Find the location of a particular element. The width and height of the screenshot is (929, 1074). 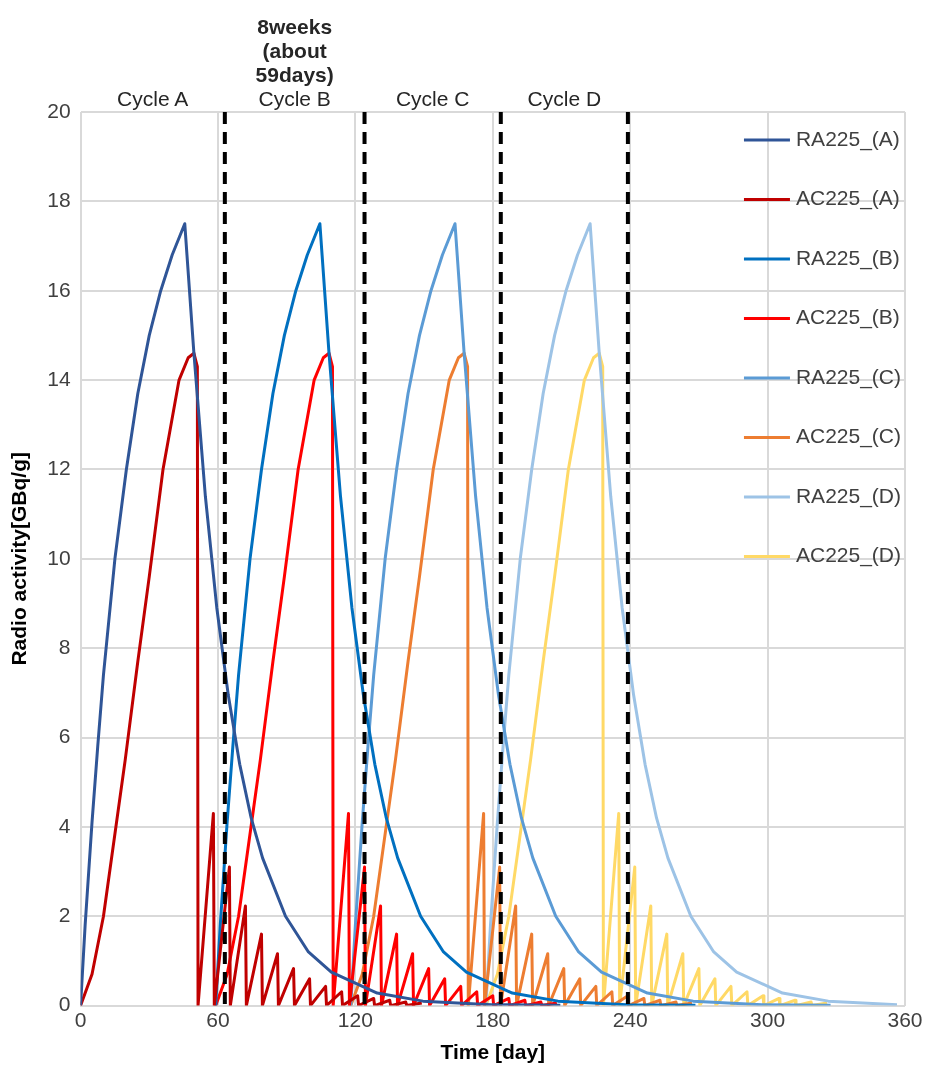

legend-label: AC225_(A) is located at coordinates (847, 198).